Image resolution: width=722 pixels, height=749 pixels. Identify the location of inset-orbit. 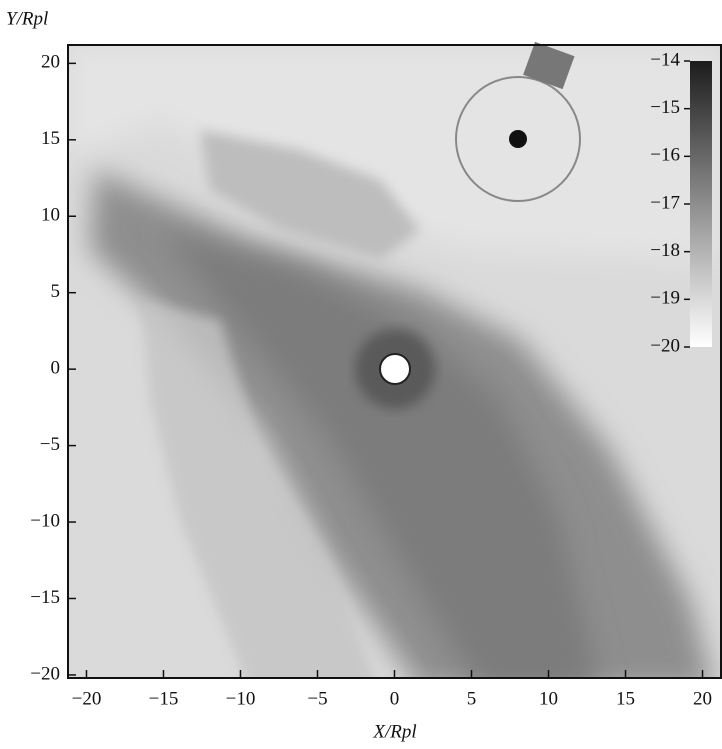
(518, 139).